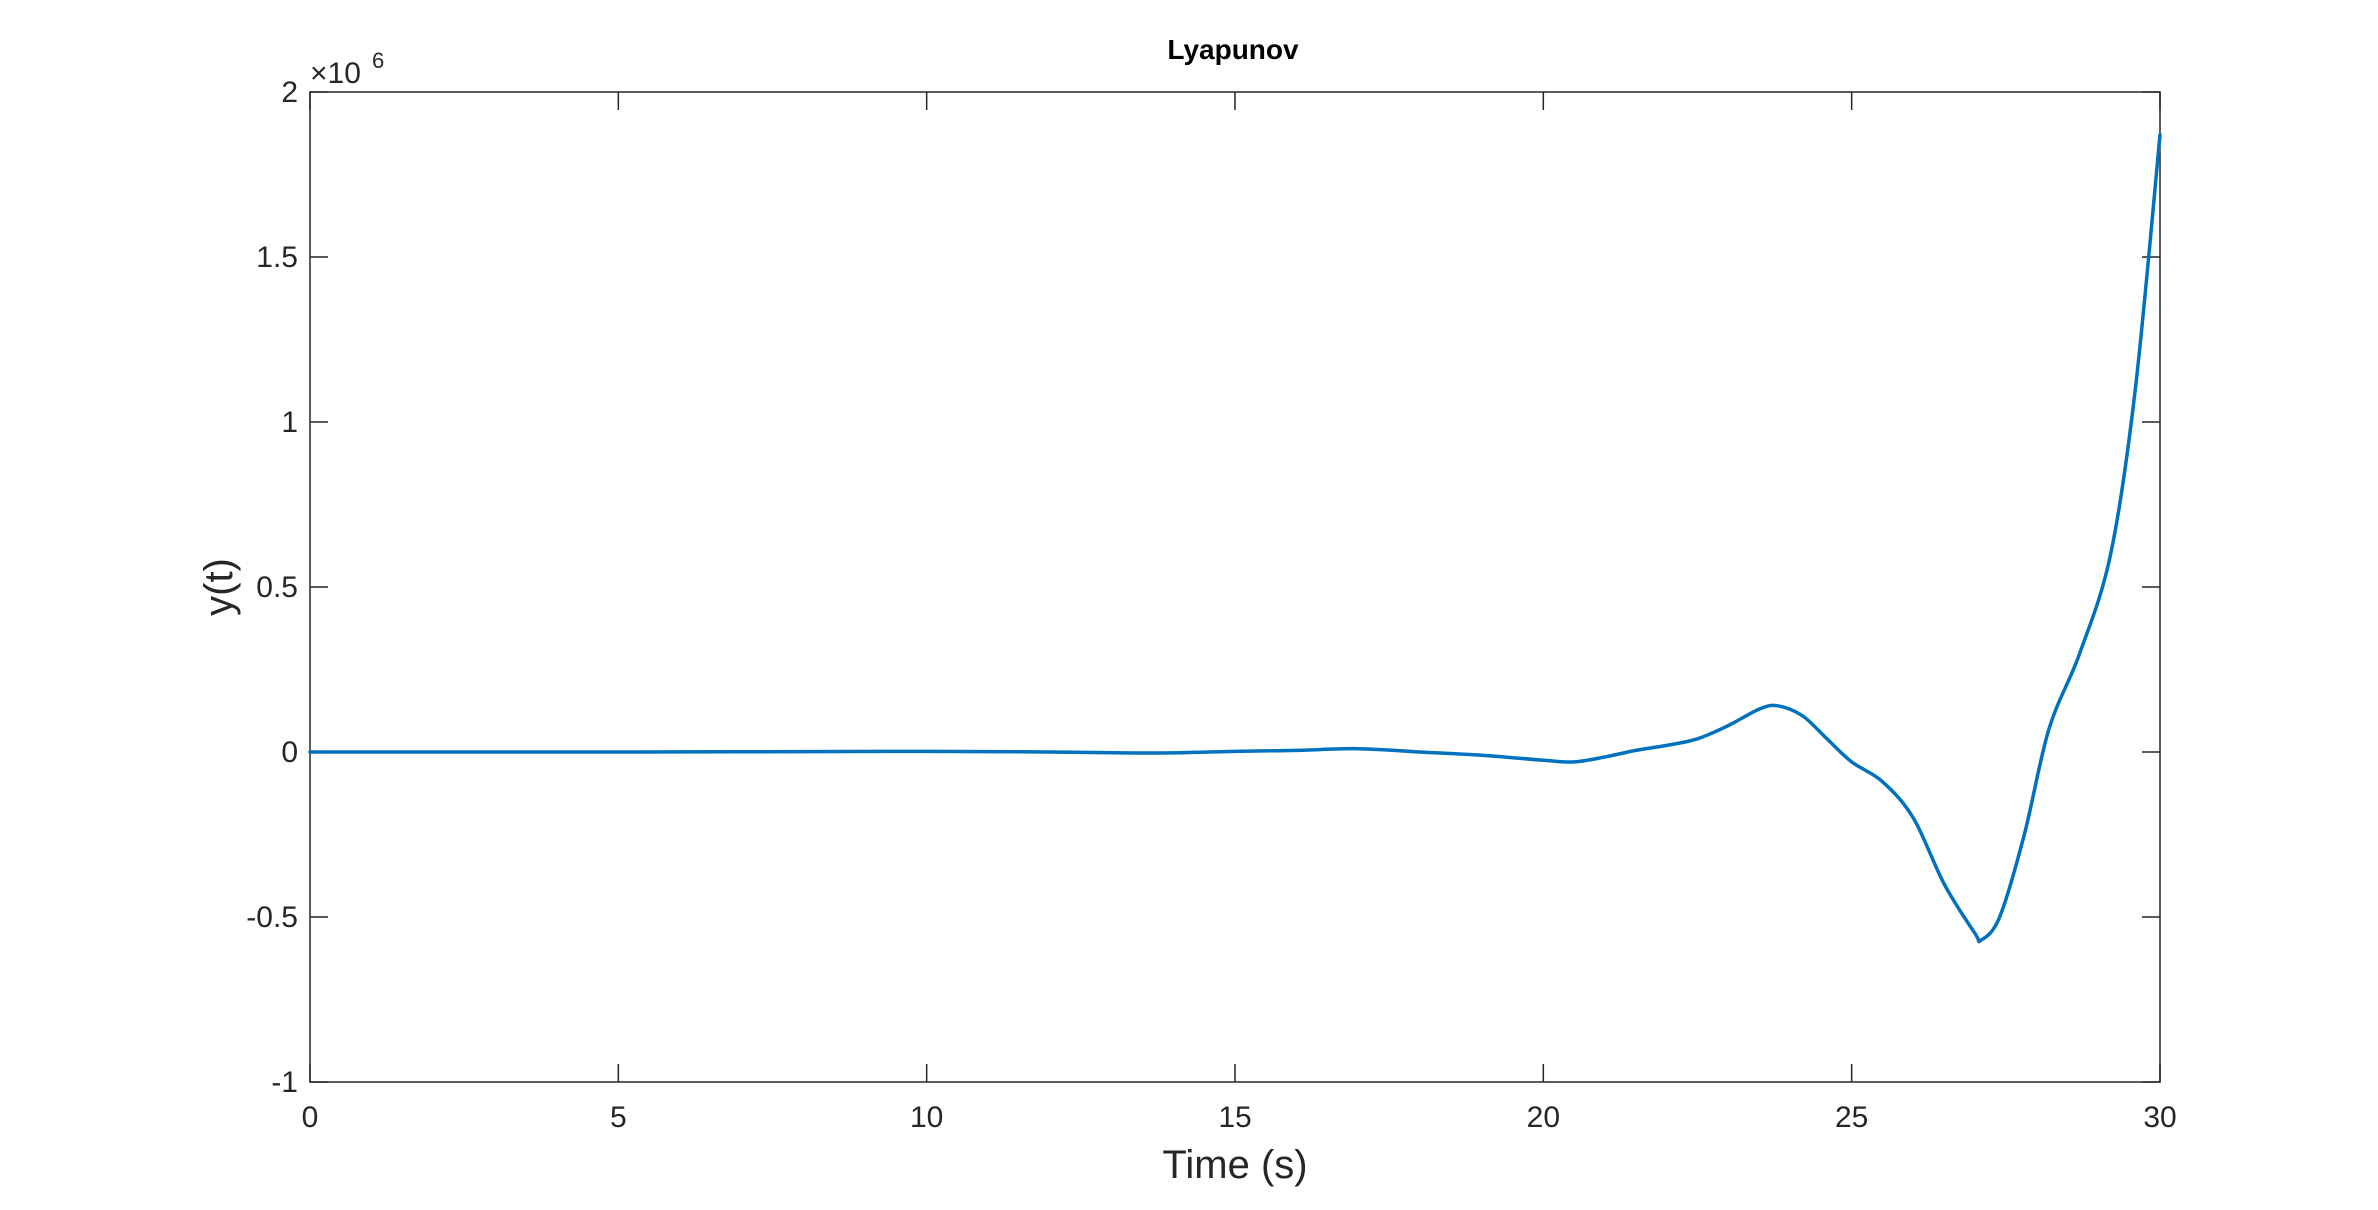  I want to click on y-multiplier-base: ×10, so click(335, 73).